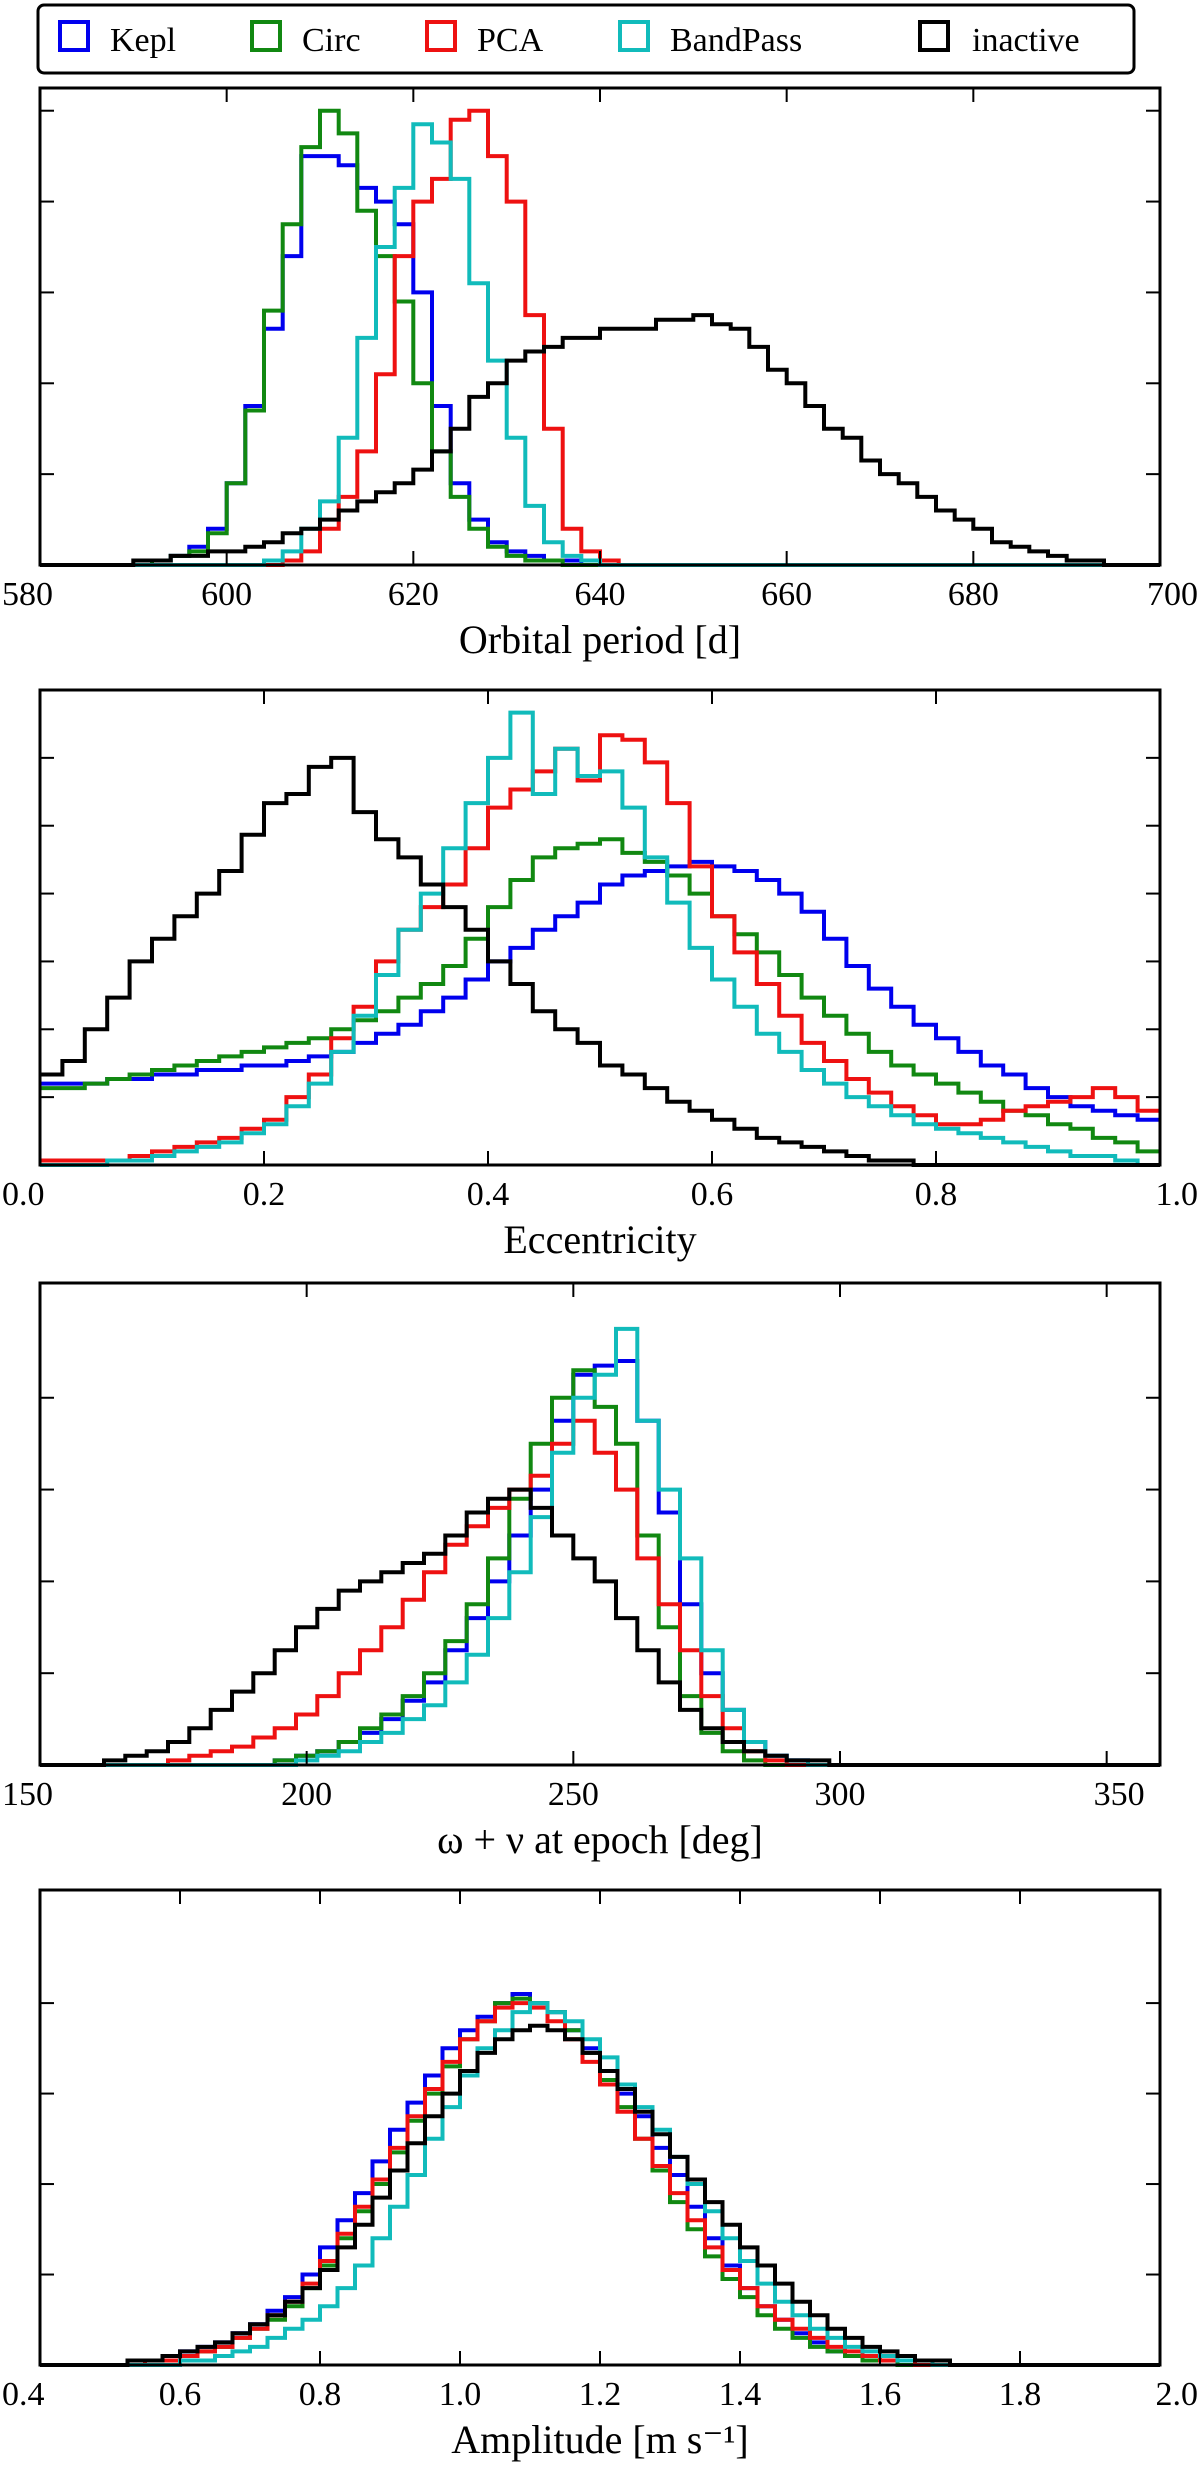 This screenshot has width=1200, height=2483. Describe the element at coordinates (74, 36) in the screenshot. I see `legend-swatch-kepl` at that location.